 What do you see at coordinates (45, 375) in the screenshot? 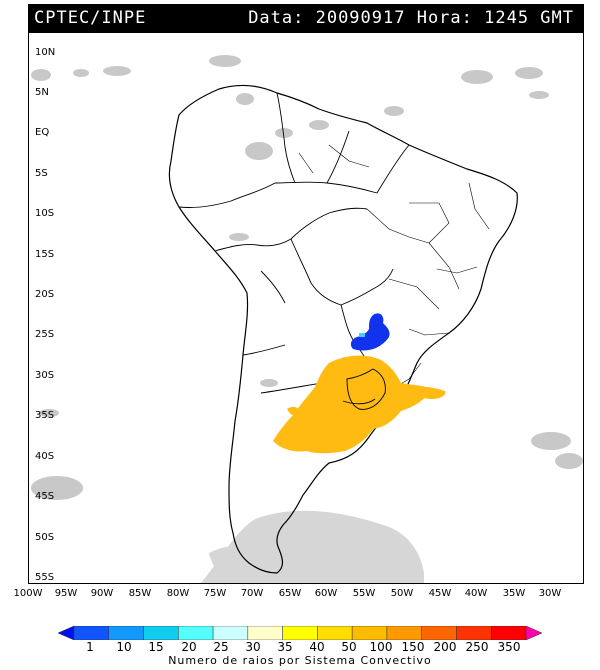
I see `lat-label: 30S` at bounding box center [45, 375].